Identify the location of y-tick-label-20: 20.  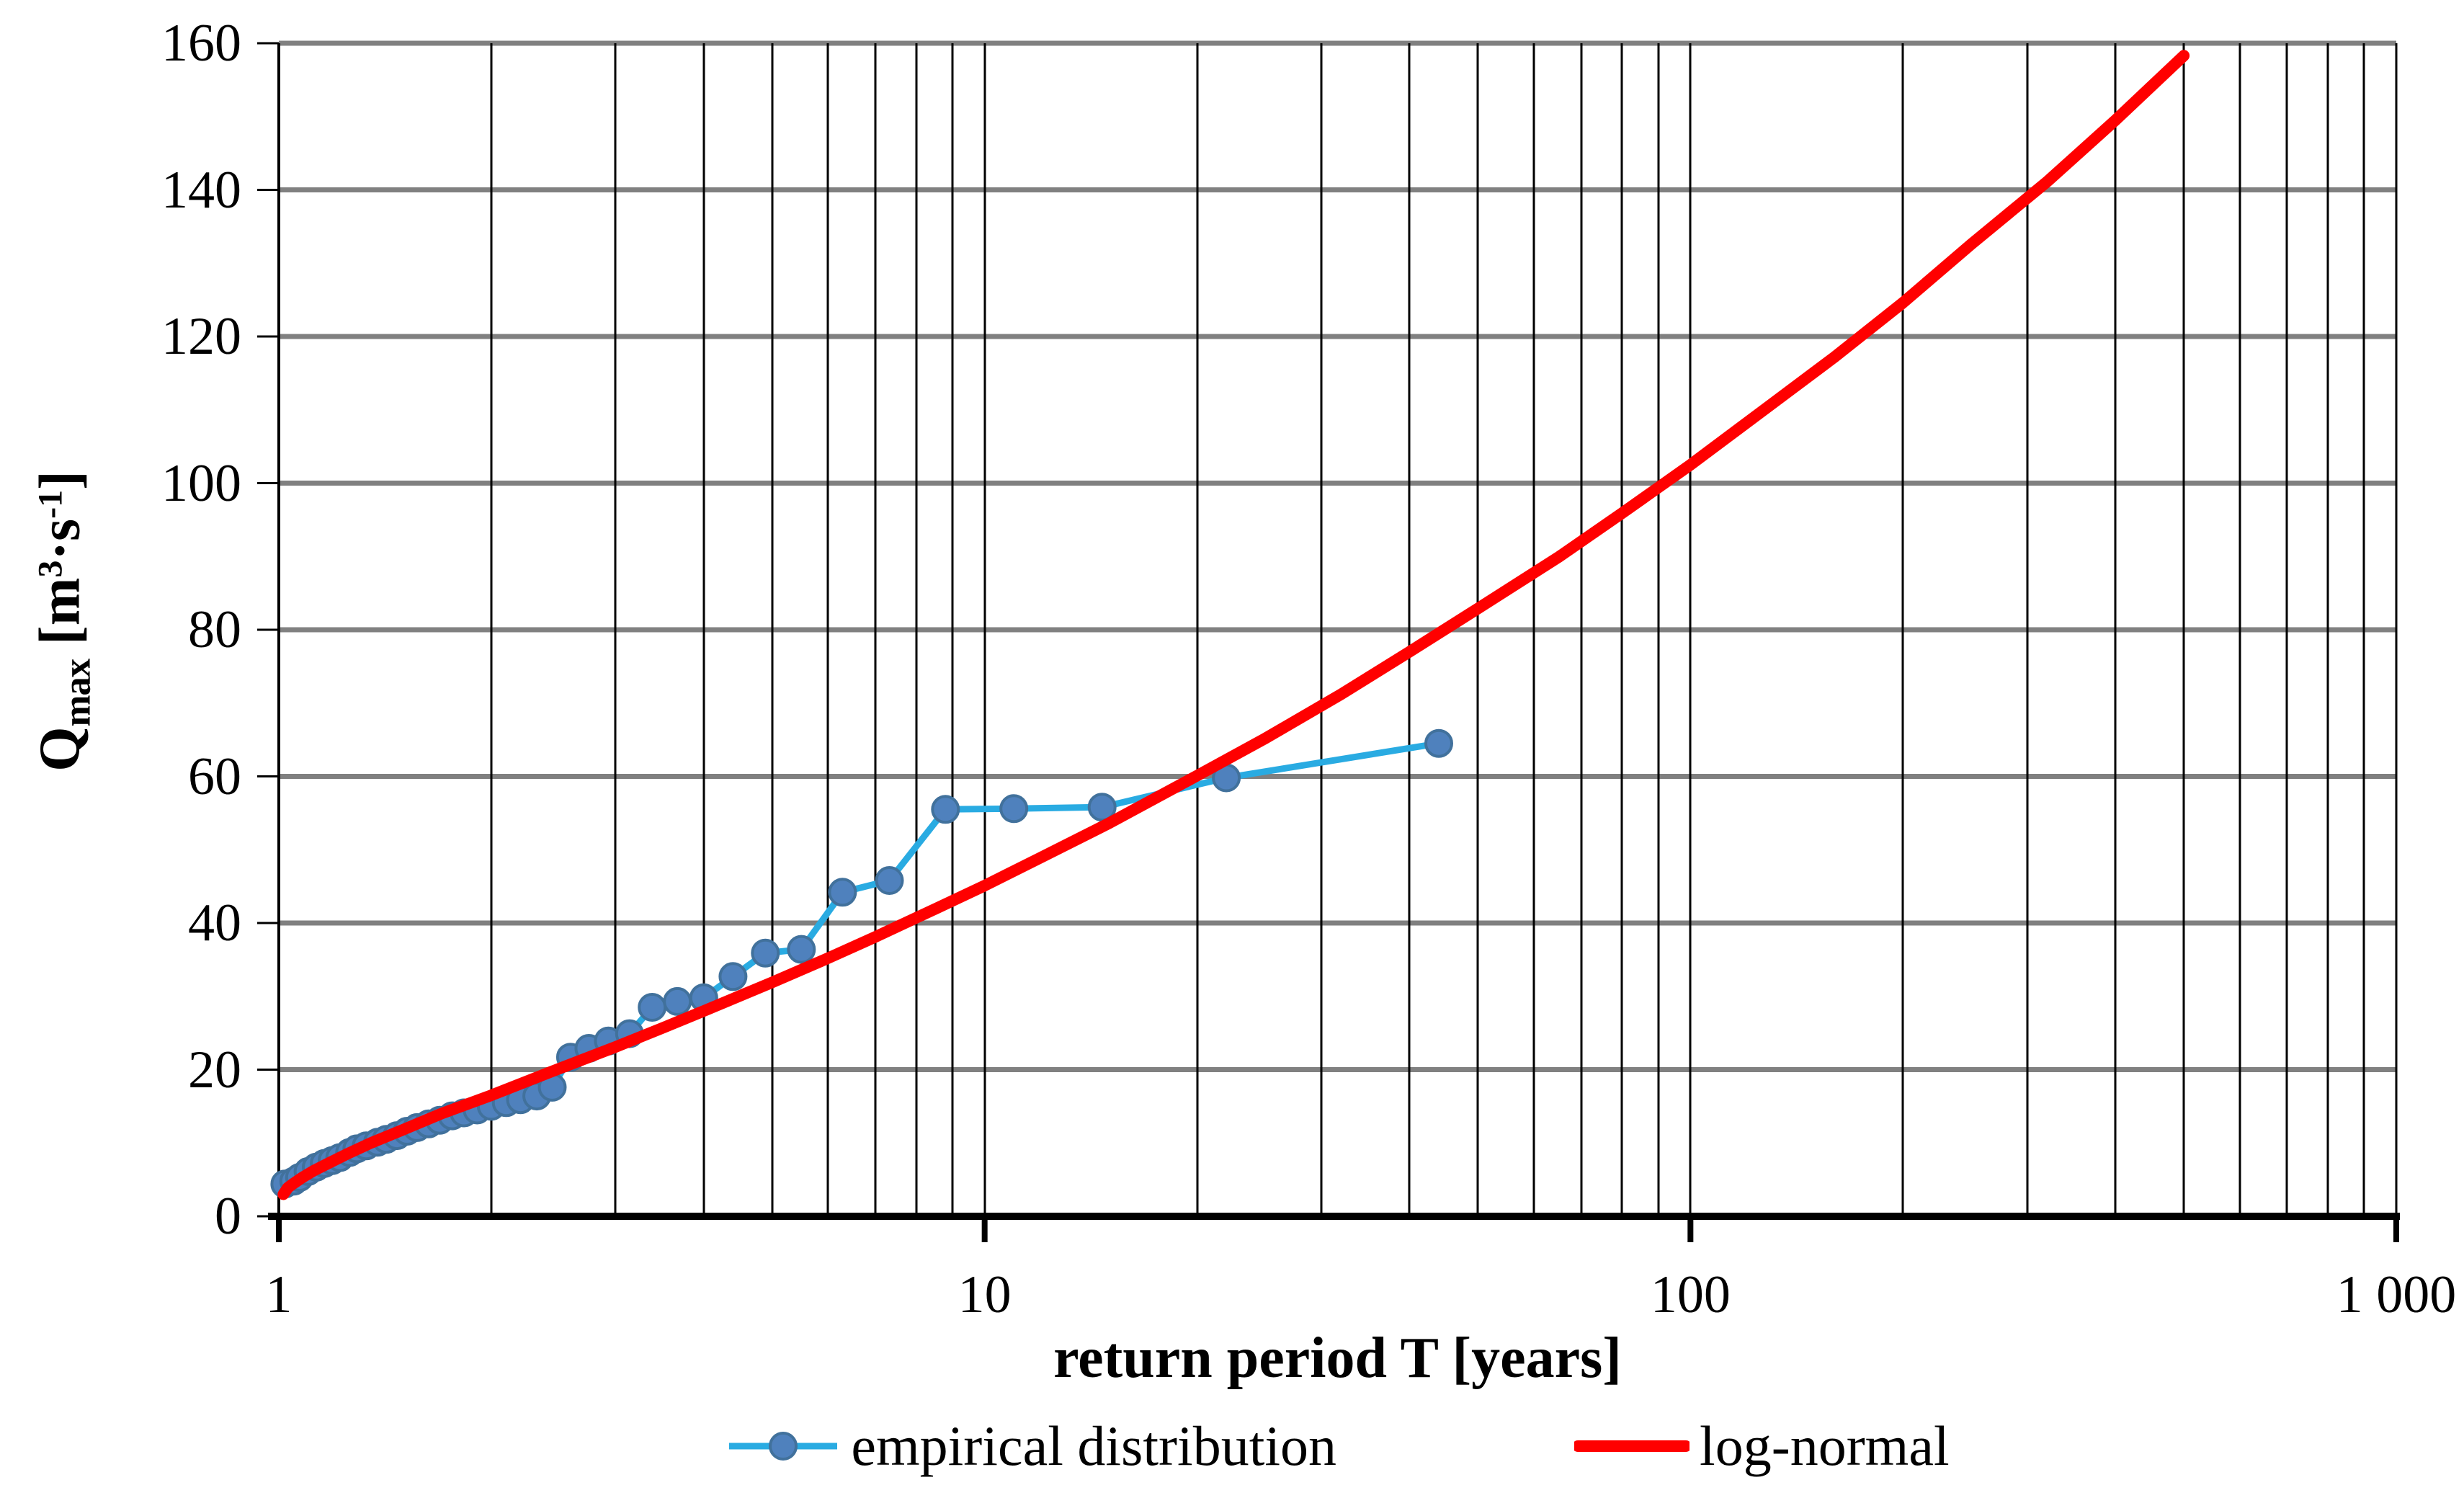
(214, 1070).